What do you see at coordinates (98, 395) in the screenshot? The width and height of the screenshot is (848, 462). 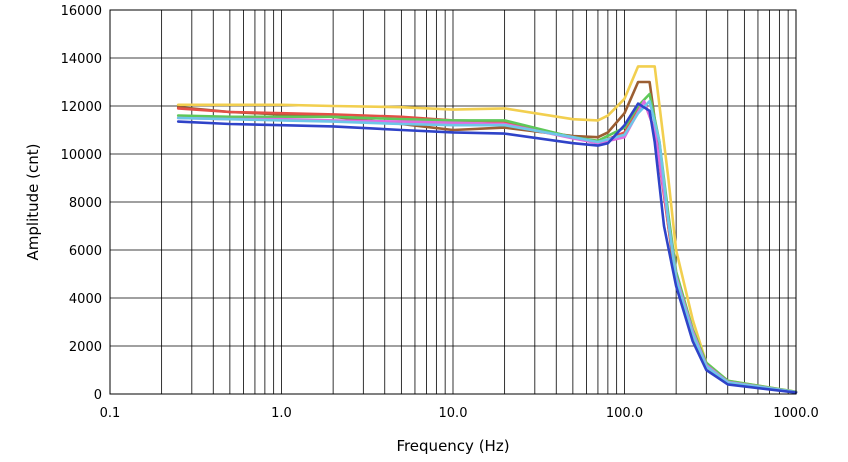 I see `y-tick-label: 0` at bounding box center [98, 395].